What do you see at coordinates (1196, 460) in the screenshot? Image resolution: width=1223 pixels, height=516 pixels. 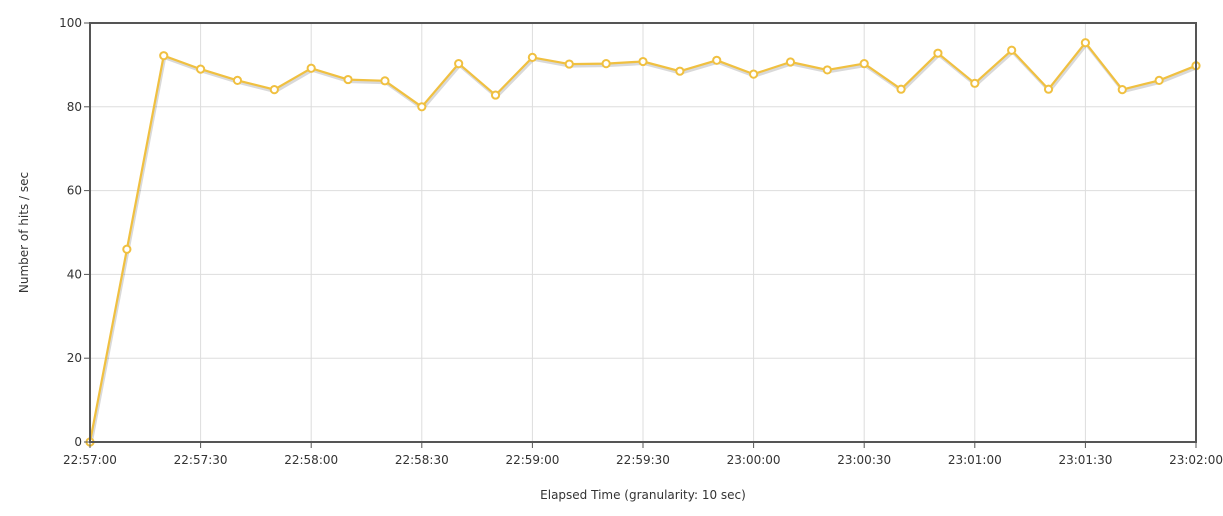 I see `x-tick-label: 23:02:00` at bounding box center [1196, 460].